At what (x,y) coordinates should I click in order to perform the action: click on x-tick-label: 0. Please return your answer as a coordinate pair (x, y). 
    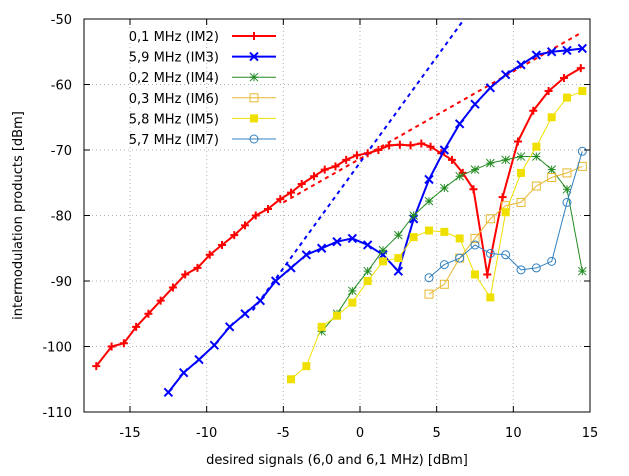
    Looking at the image, I should click on (360, 433).